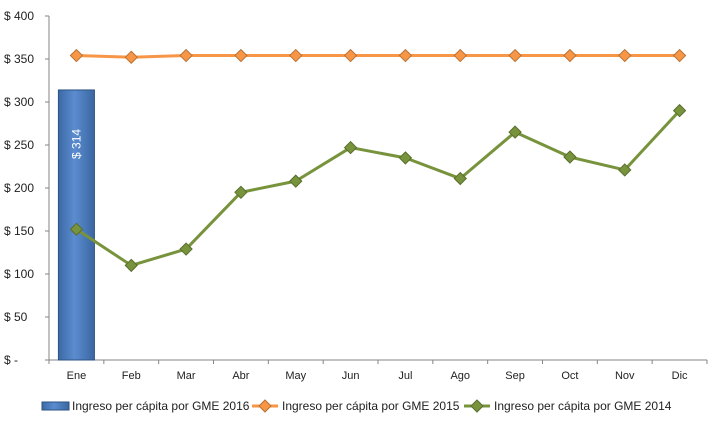 This screenshot has height=431, width=714. What do you see at coordinates (460, 178) in the screenshot?
I see `point-2014-ago` at bounding box center [460, 178].